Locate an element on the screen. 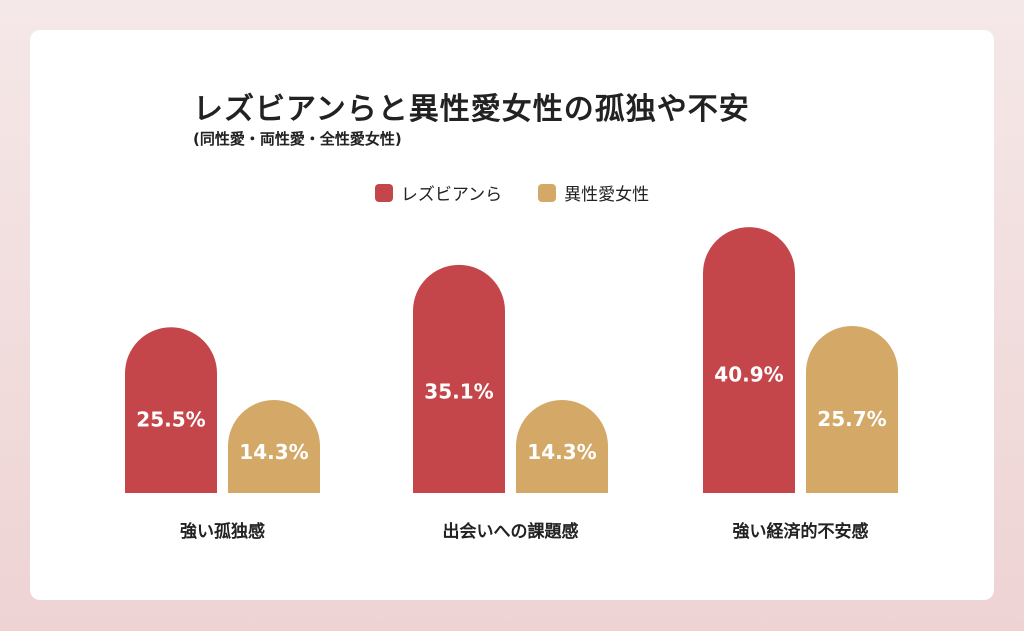 This screenshot has height=631, width=1024. data-label: 25.7% is located at coordinates (851, 419).